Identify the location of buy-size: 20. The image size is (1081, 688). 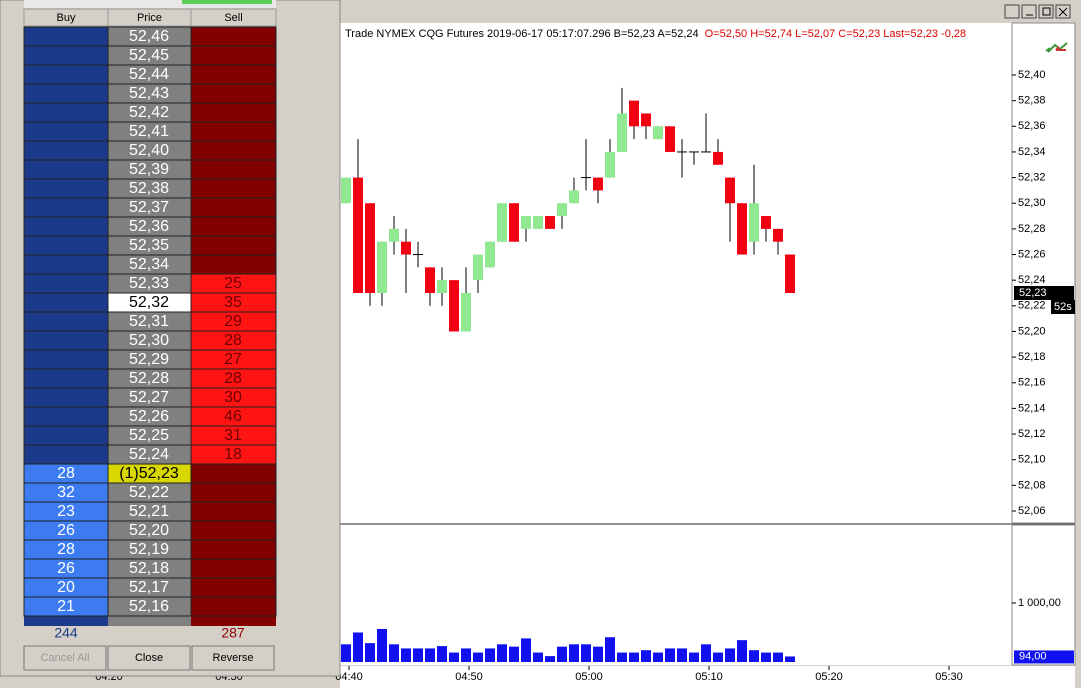
(66, 587).